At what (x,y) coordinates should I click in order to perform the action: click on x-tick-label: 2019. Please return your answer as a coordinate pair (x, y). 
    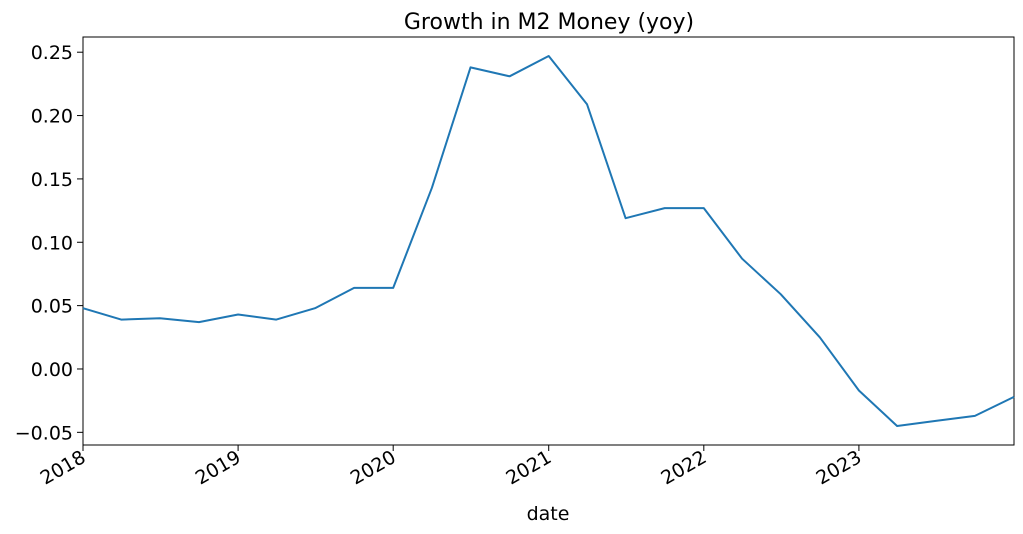
    Looking at the image, I should click on (218, 467).